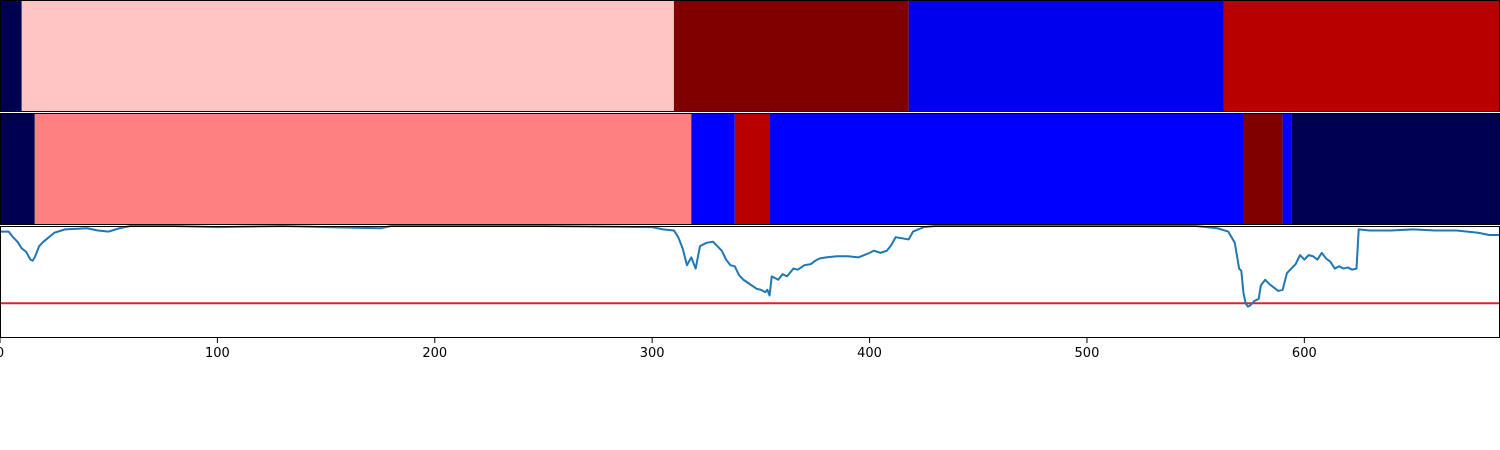 Image resolution: width=1500 pixels, height=450 pixels. I want to click on x-axis: 0 100 200 300 400 500 600, so click(658, 349).